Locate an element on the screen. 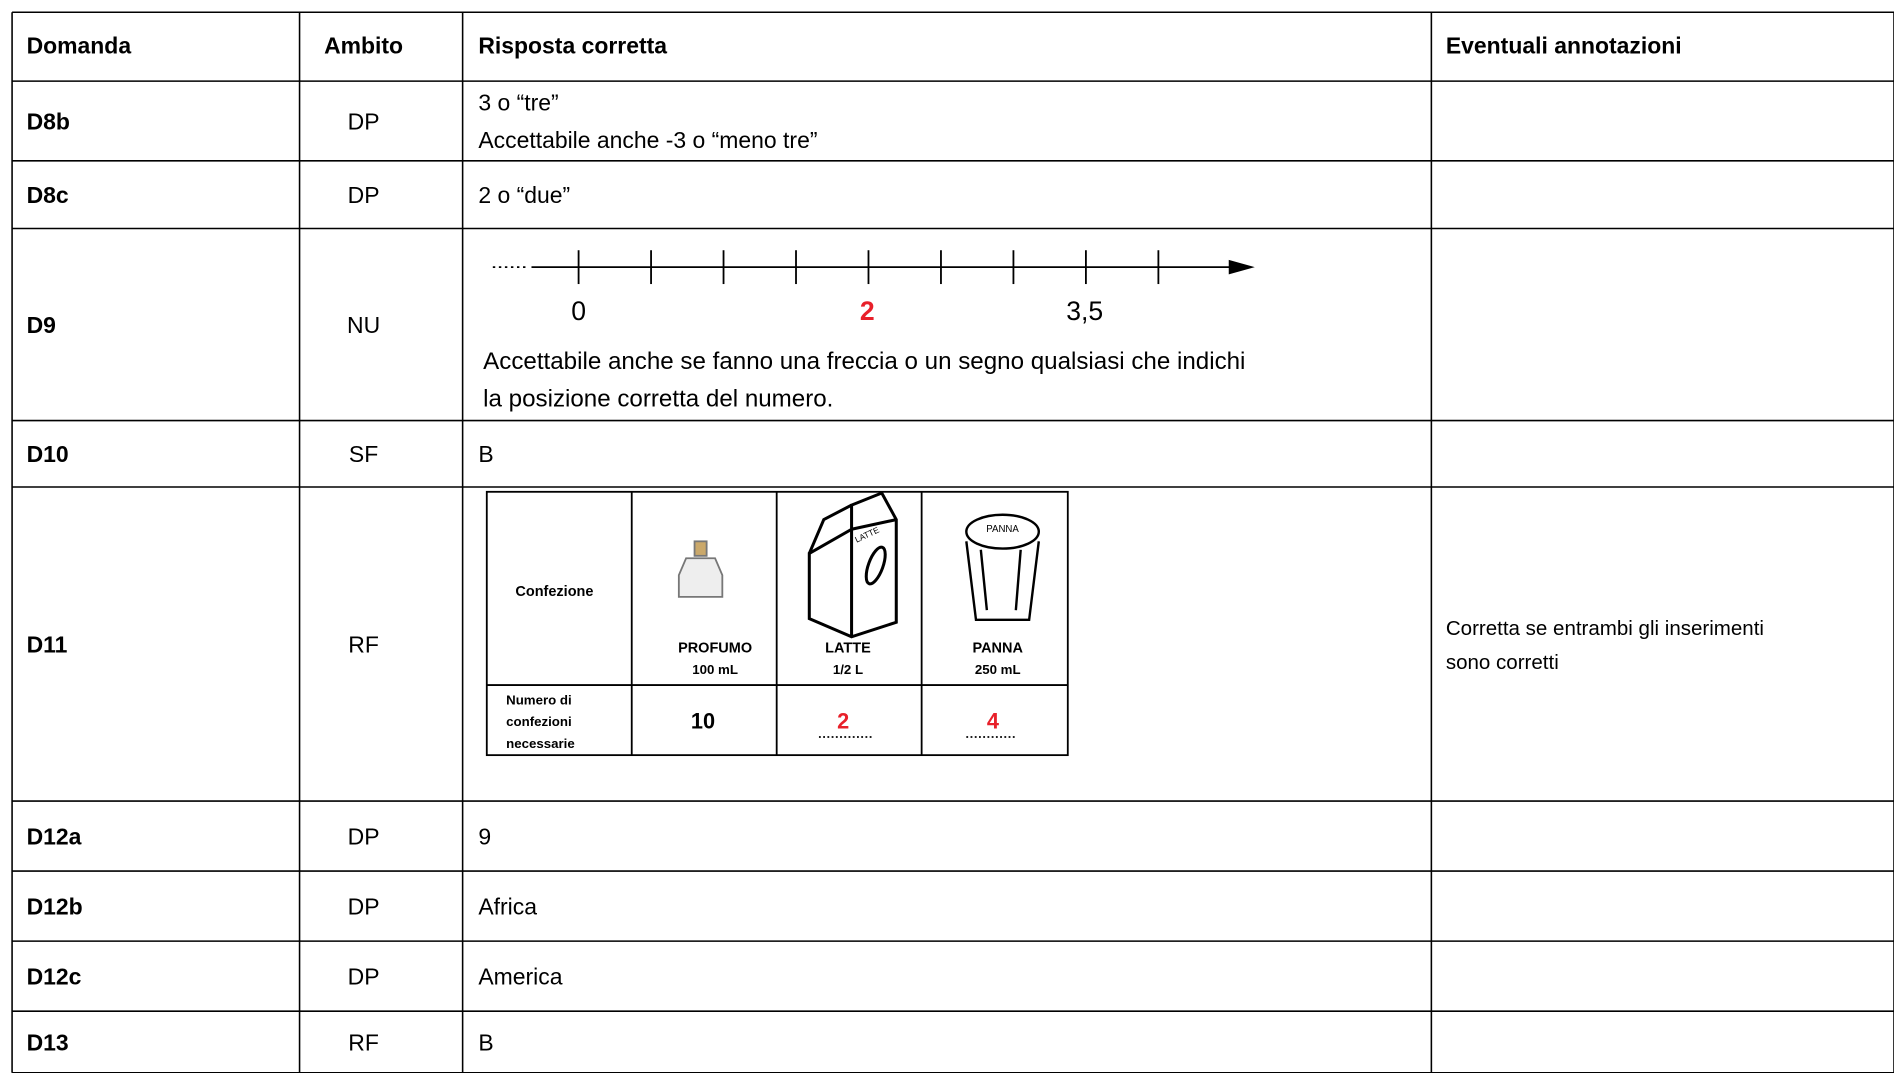 The image size is (1894, 1073). question-id: D8c is located at coordinates (48, 195).